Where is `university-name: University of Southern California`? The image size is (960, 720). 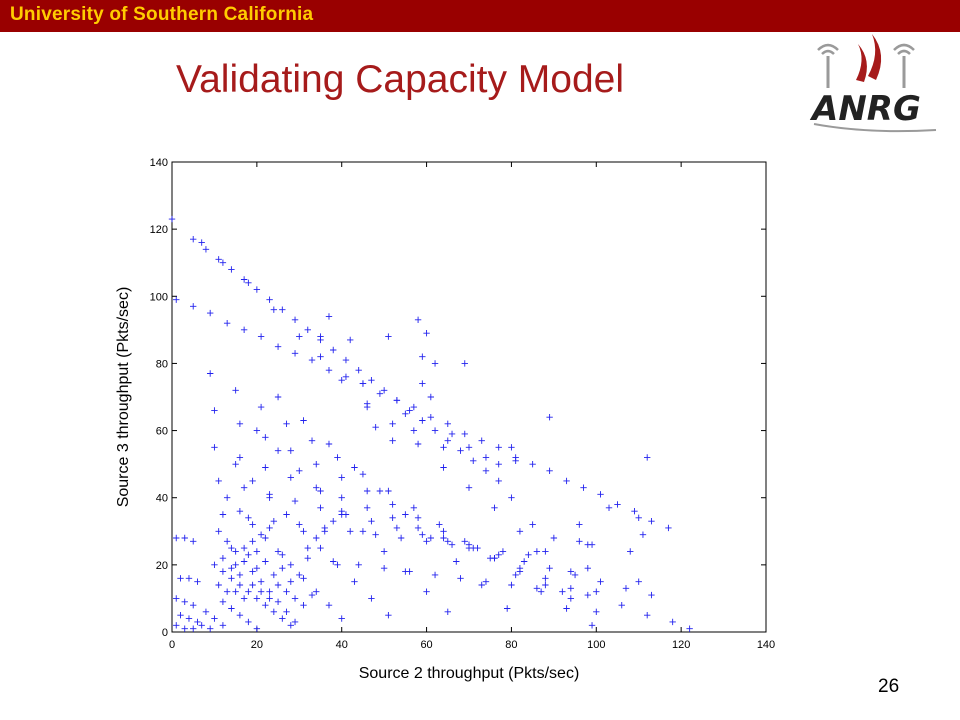 university-name: University of Southern California is located at coordinates (162, 14).